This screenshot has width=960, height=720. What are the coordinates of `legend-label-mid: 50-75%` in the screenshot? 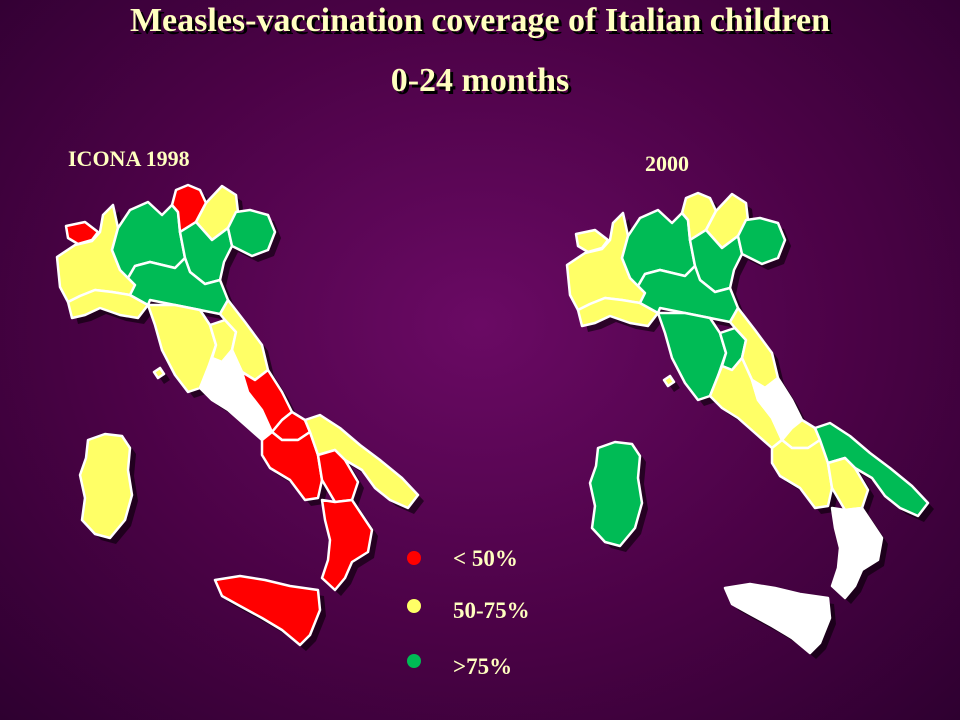 It's located at (491, 610).